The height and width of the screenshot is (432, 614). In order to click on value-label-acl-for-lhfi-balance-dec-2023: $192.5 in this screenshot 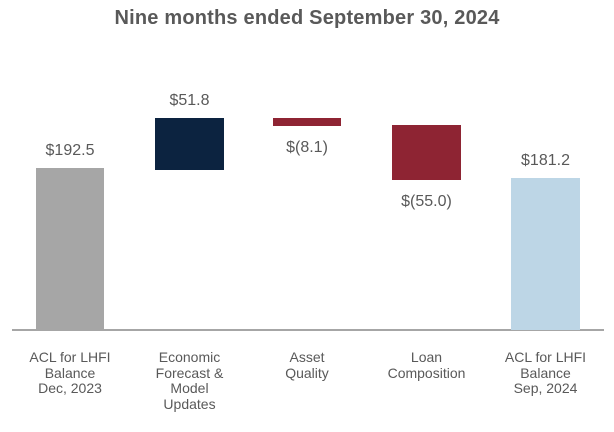, I will do `click(70, 150)`.